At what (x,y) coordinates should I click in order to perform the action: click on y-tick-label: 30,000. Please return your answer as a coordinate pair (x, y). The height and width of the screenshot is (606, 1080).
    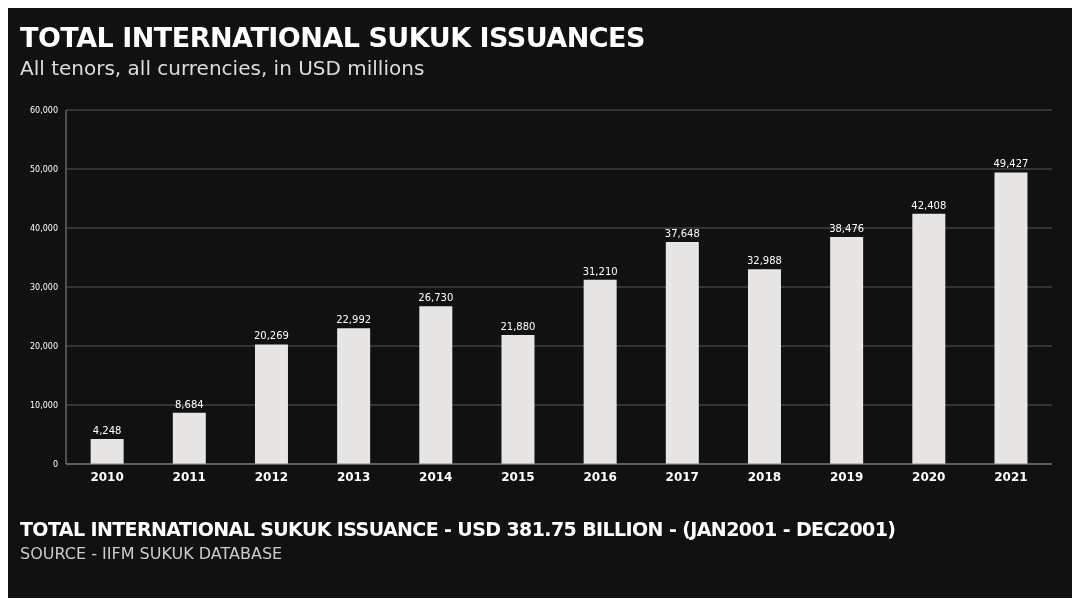
    Looking at the image, I should click on (44, 287).